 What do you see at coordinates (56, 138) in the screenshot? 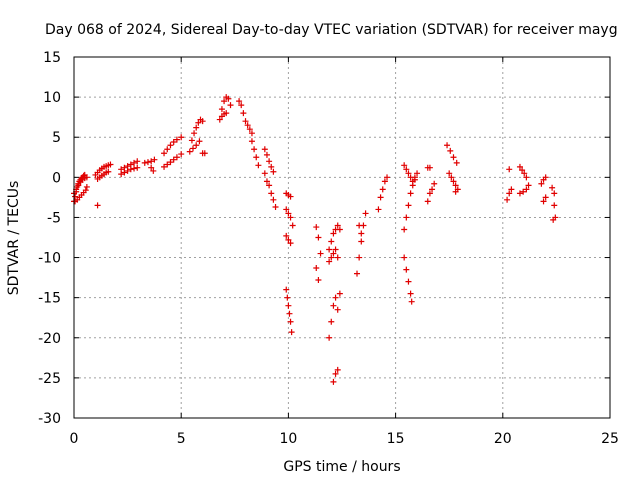
I see `y-tick-label: 5` at bounding box center [56, 138].